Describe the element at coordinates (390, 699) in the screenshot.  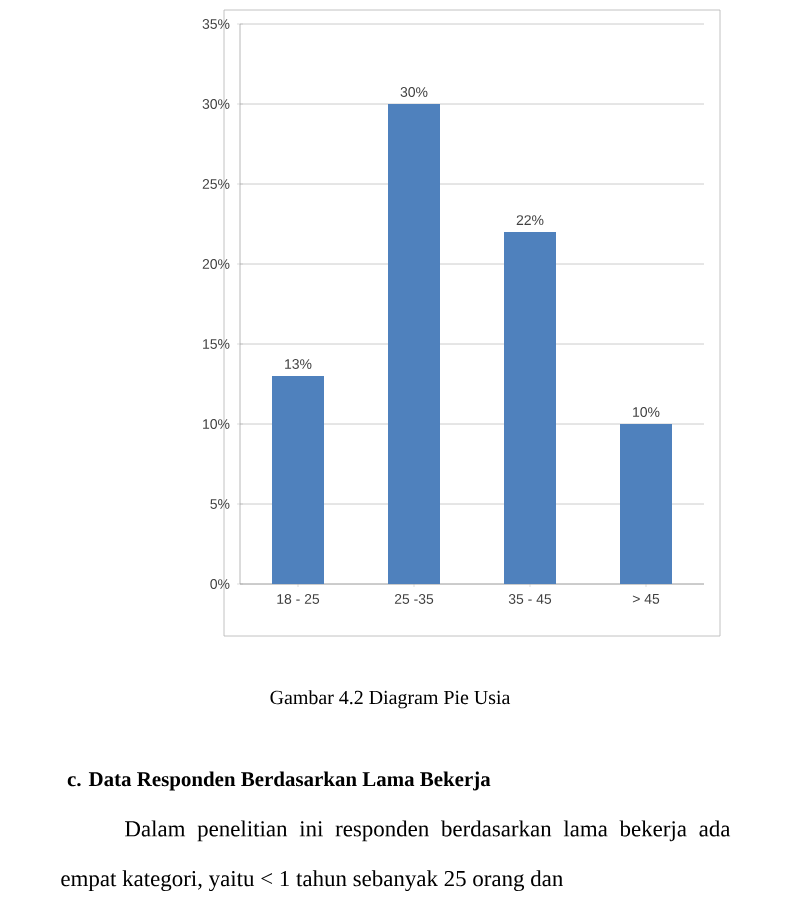
I see `text: Gambar 4.2 Diagram Pie Usia` at that location.